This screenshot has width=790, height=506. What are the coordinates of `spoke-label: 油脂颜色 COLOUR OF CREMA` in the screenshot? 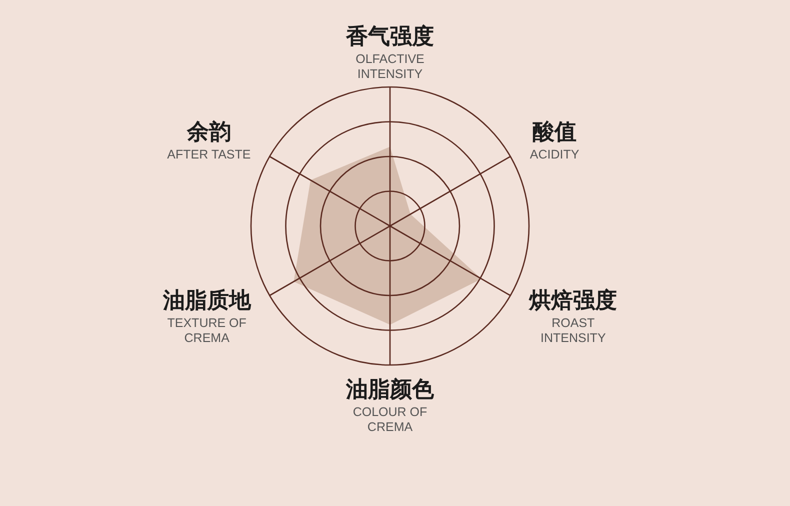 It's located at (390, 405).